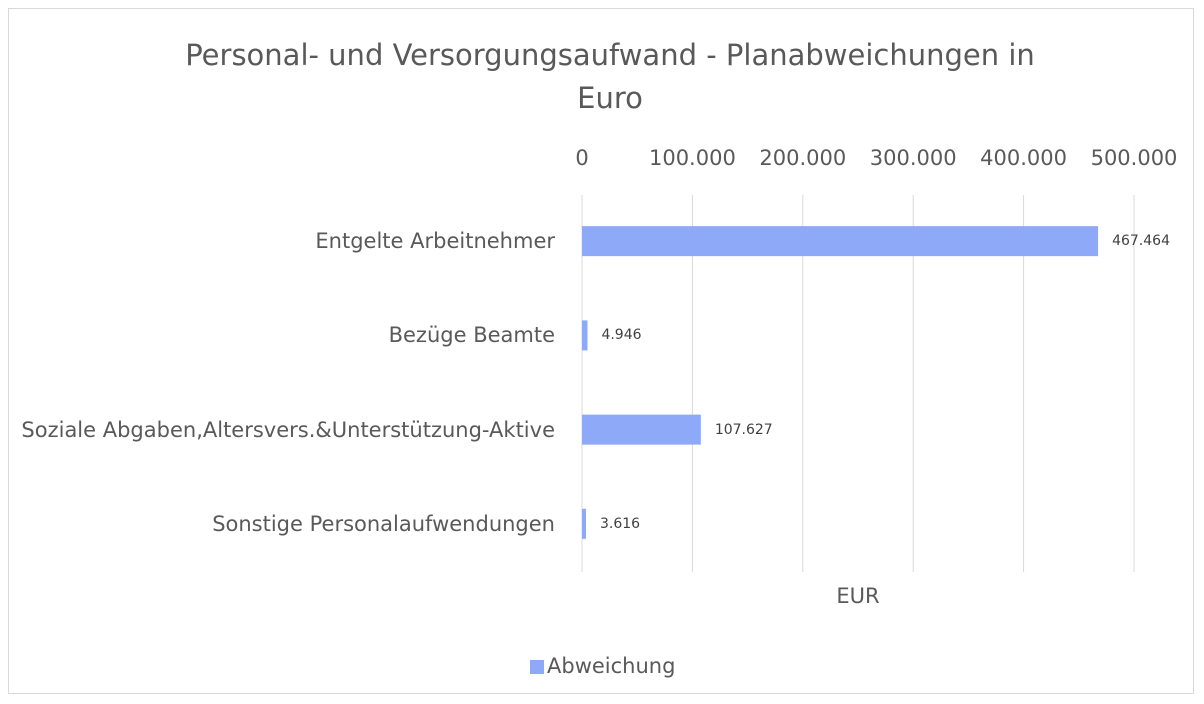 The height and width of the screenshot is (704, 1204). Describe the element at coordinates (743, 429) in the screenshot. I see `data-label: 107.627` at that location.